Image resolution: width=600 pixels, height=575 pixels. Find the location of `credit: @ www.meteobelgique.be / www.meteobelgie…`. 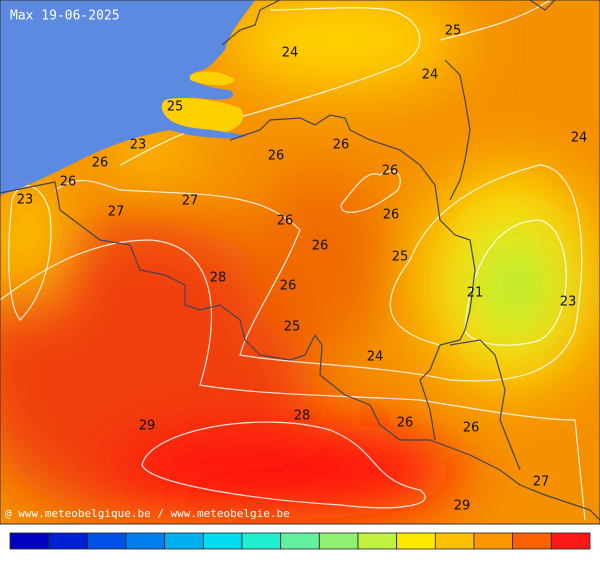

credit: @ www.meteobelgique.be / www.meteobelgie… is located at coordinates (147, 513).